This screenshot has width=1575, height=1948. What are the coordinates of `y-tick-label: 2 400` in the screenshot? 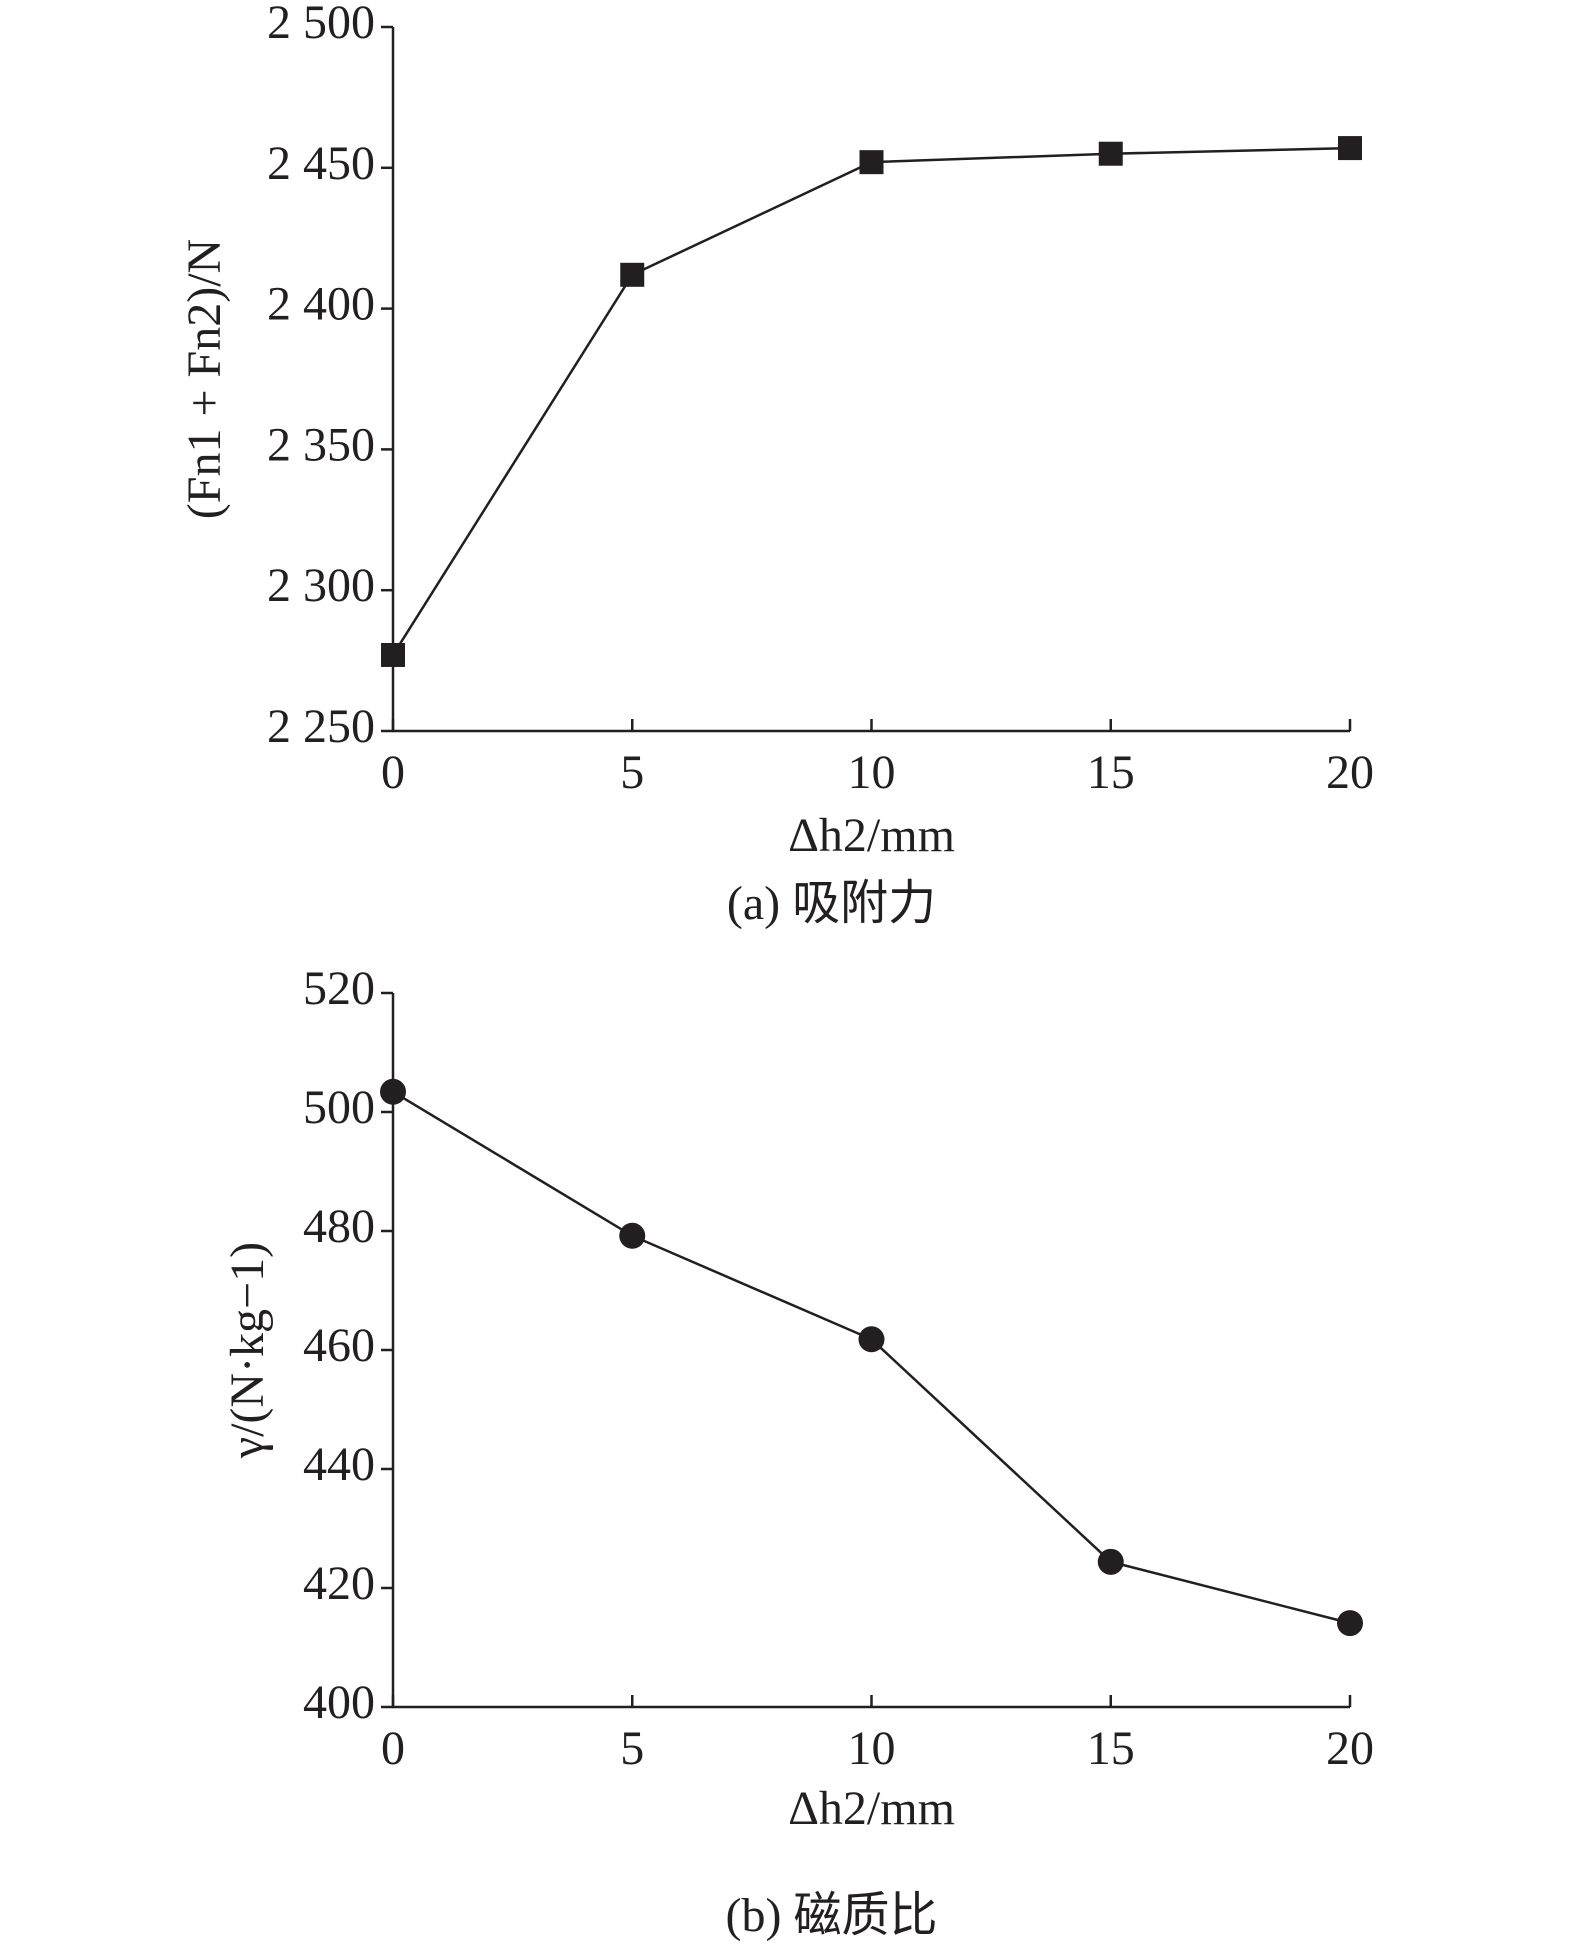 It's located at (321, 304).